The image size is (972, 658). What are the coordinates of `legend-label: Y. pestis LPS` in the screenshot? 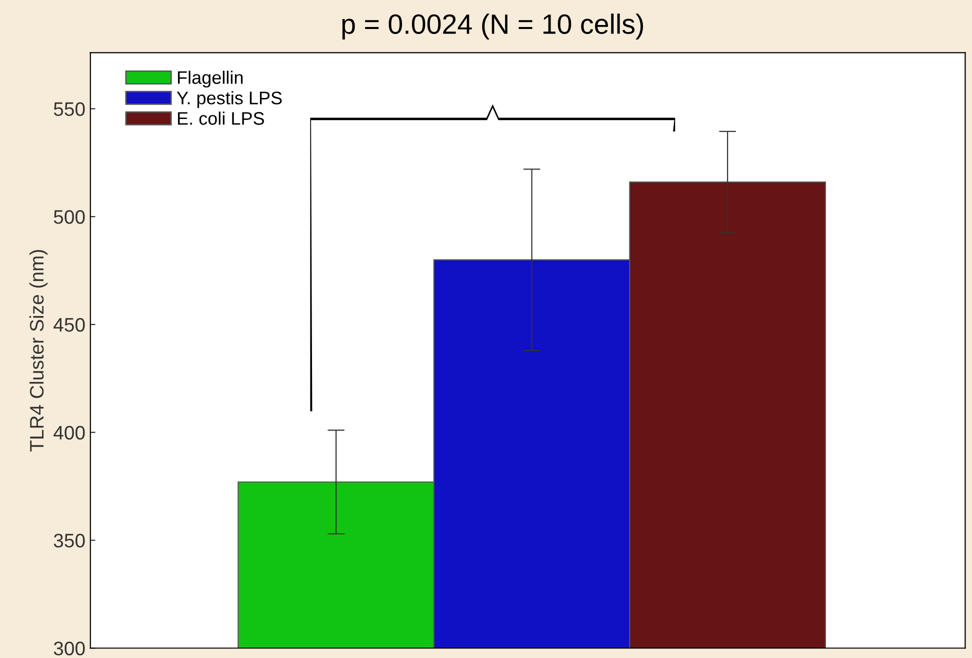 It's located at (229, 99).